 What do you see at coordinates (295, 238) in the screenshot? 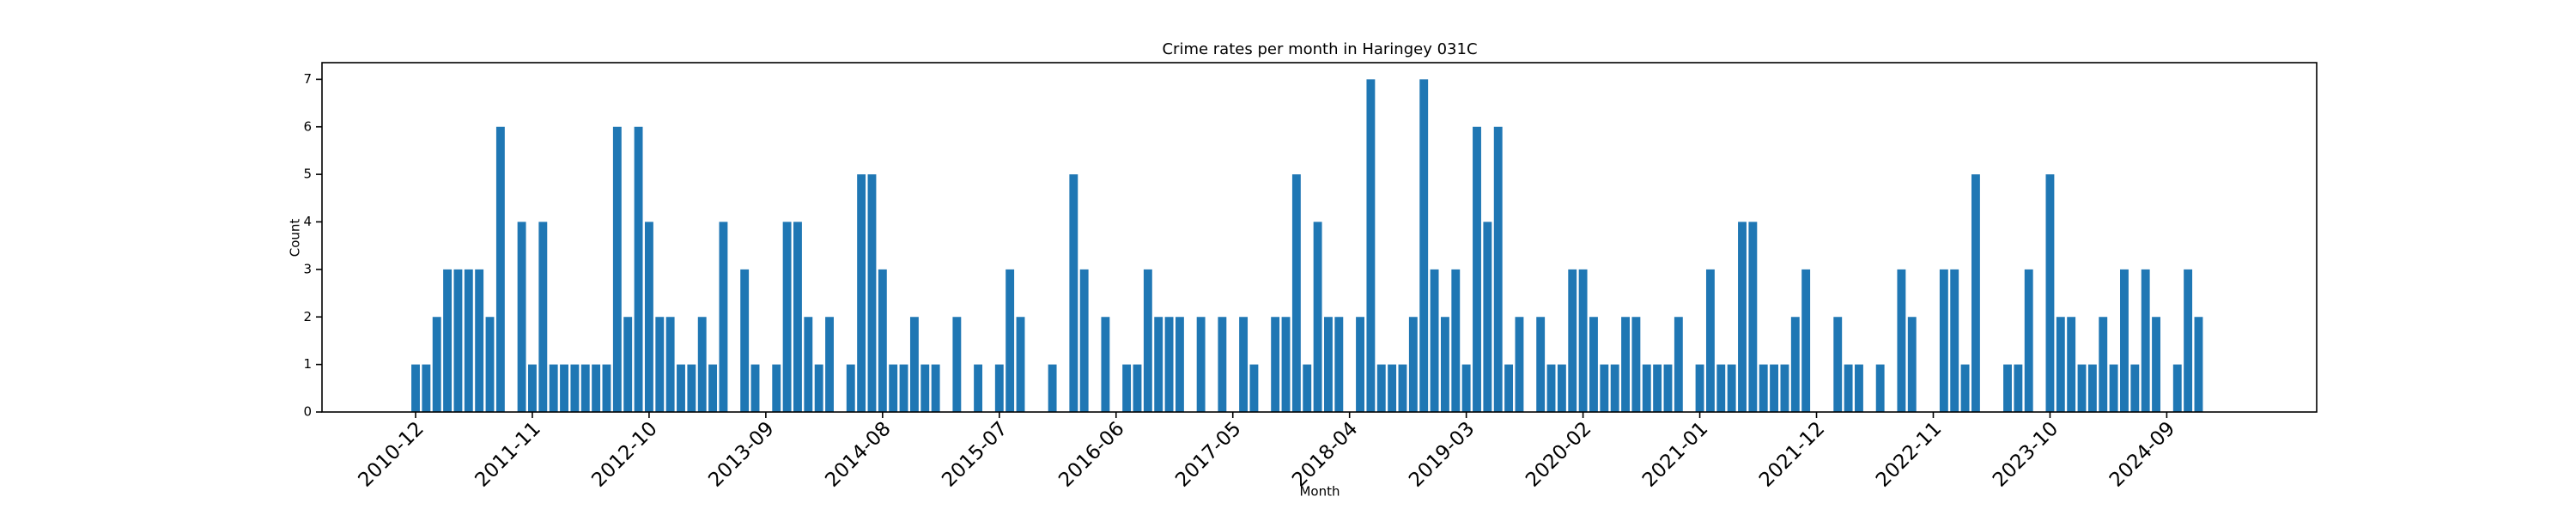
I see `y-axis-label: Count` at bounding box center [295, 238].